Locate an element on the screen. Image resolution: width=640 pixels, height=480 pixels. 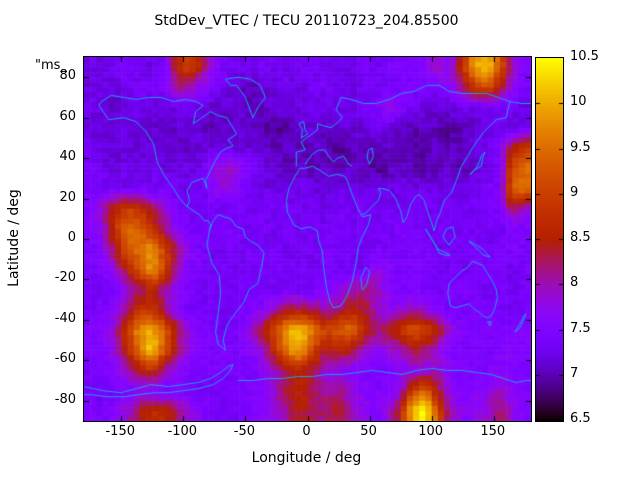
x-tick-label: 150 is located at coordinates (493, 431).